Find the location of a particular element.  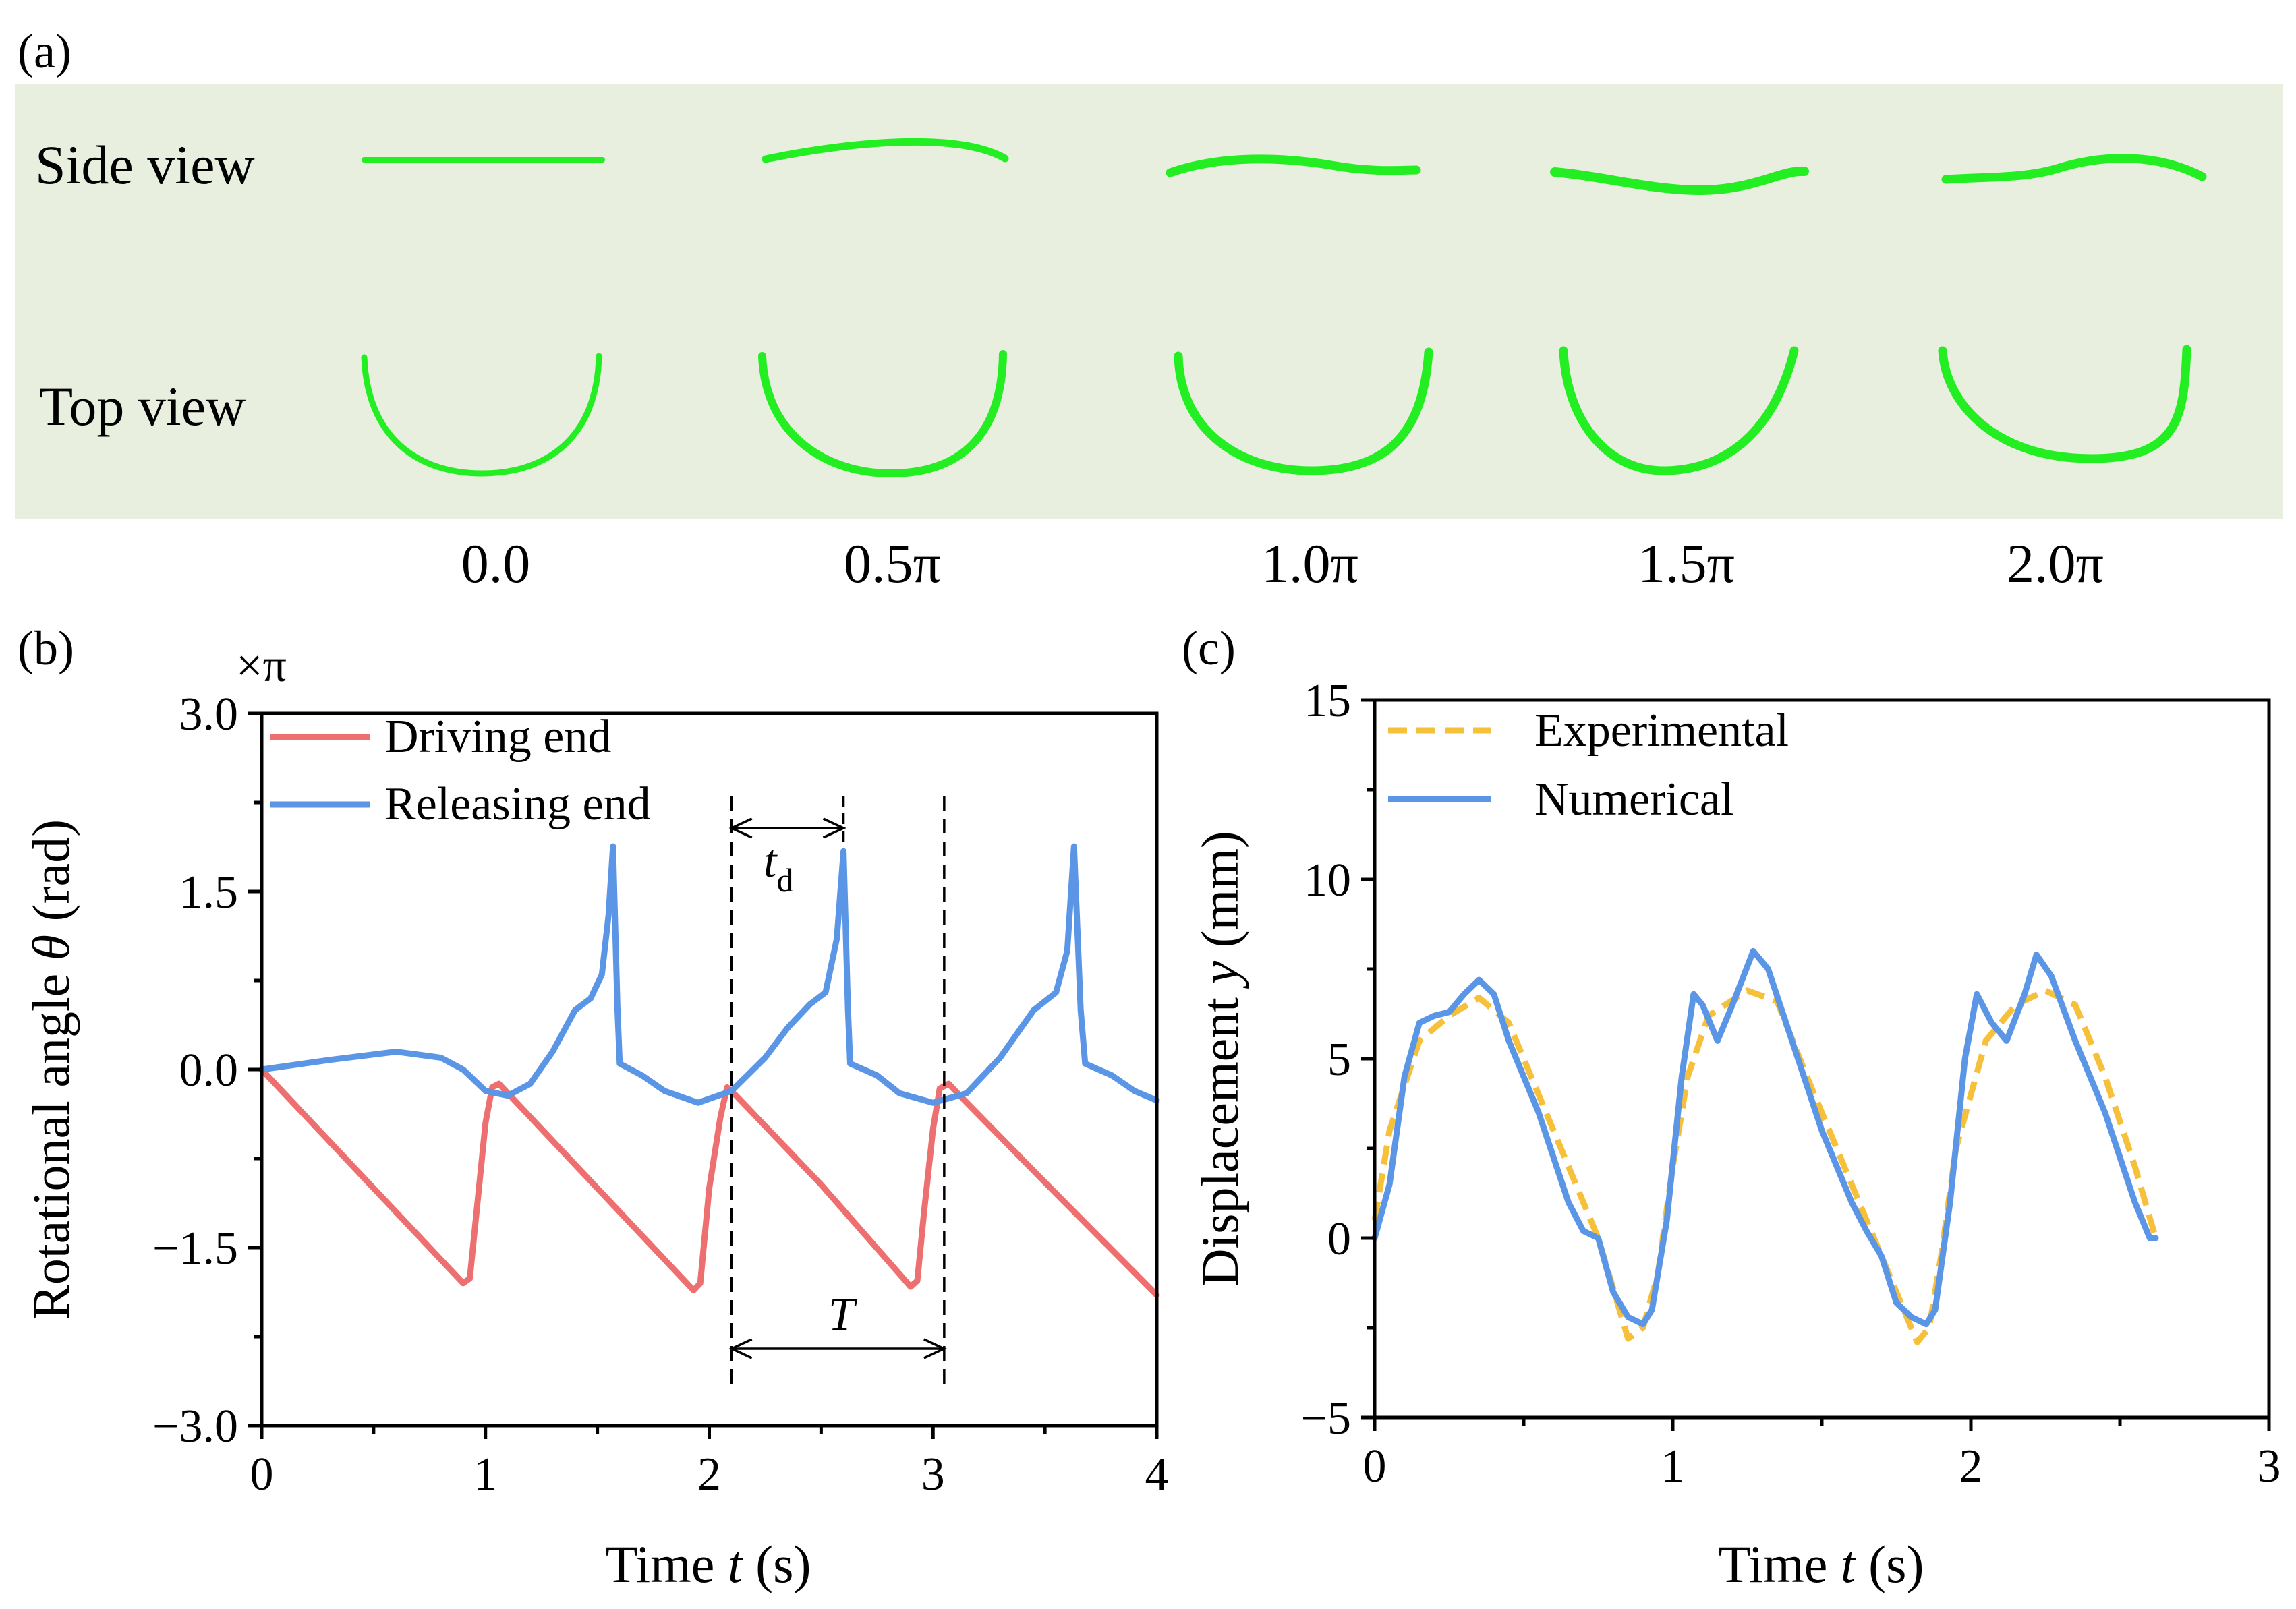

panel-c-label: (c) is located at coordinates (1209, 648).